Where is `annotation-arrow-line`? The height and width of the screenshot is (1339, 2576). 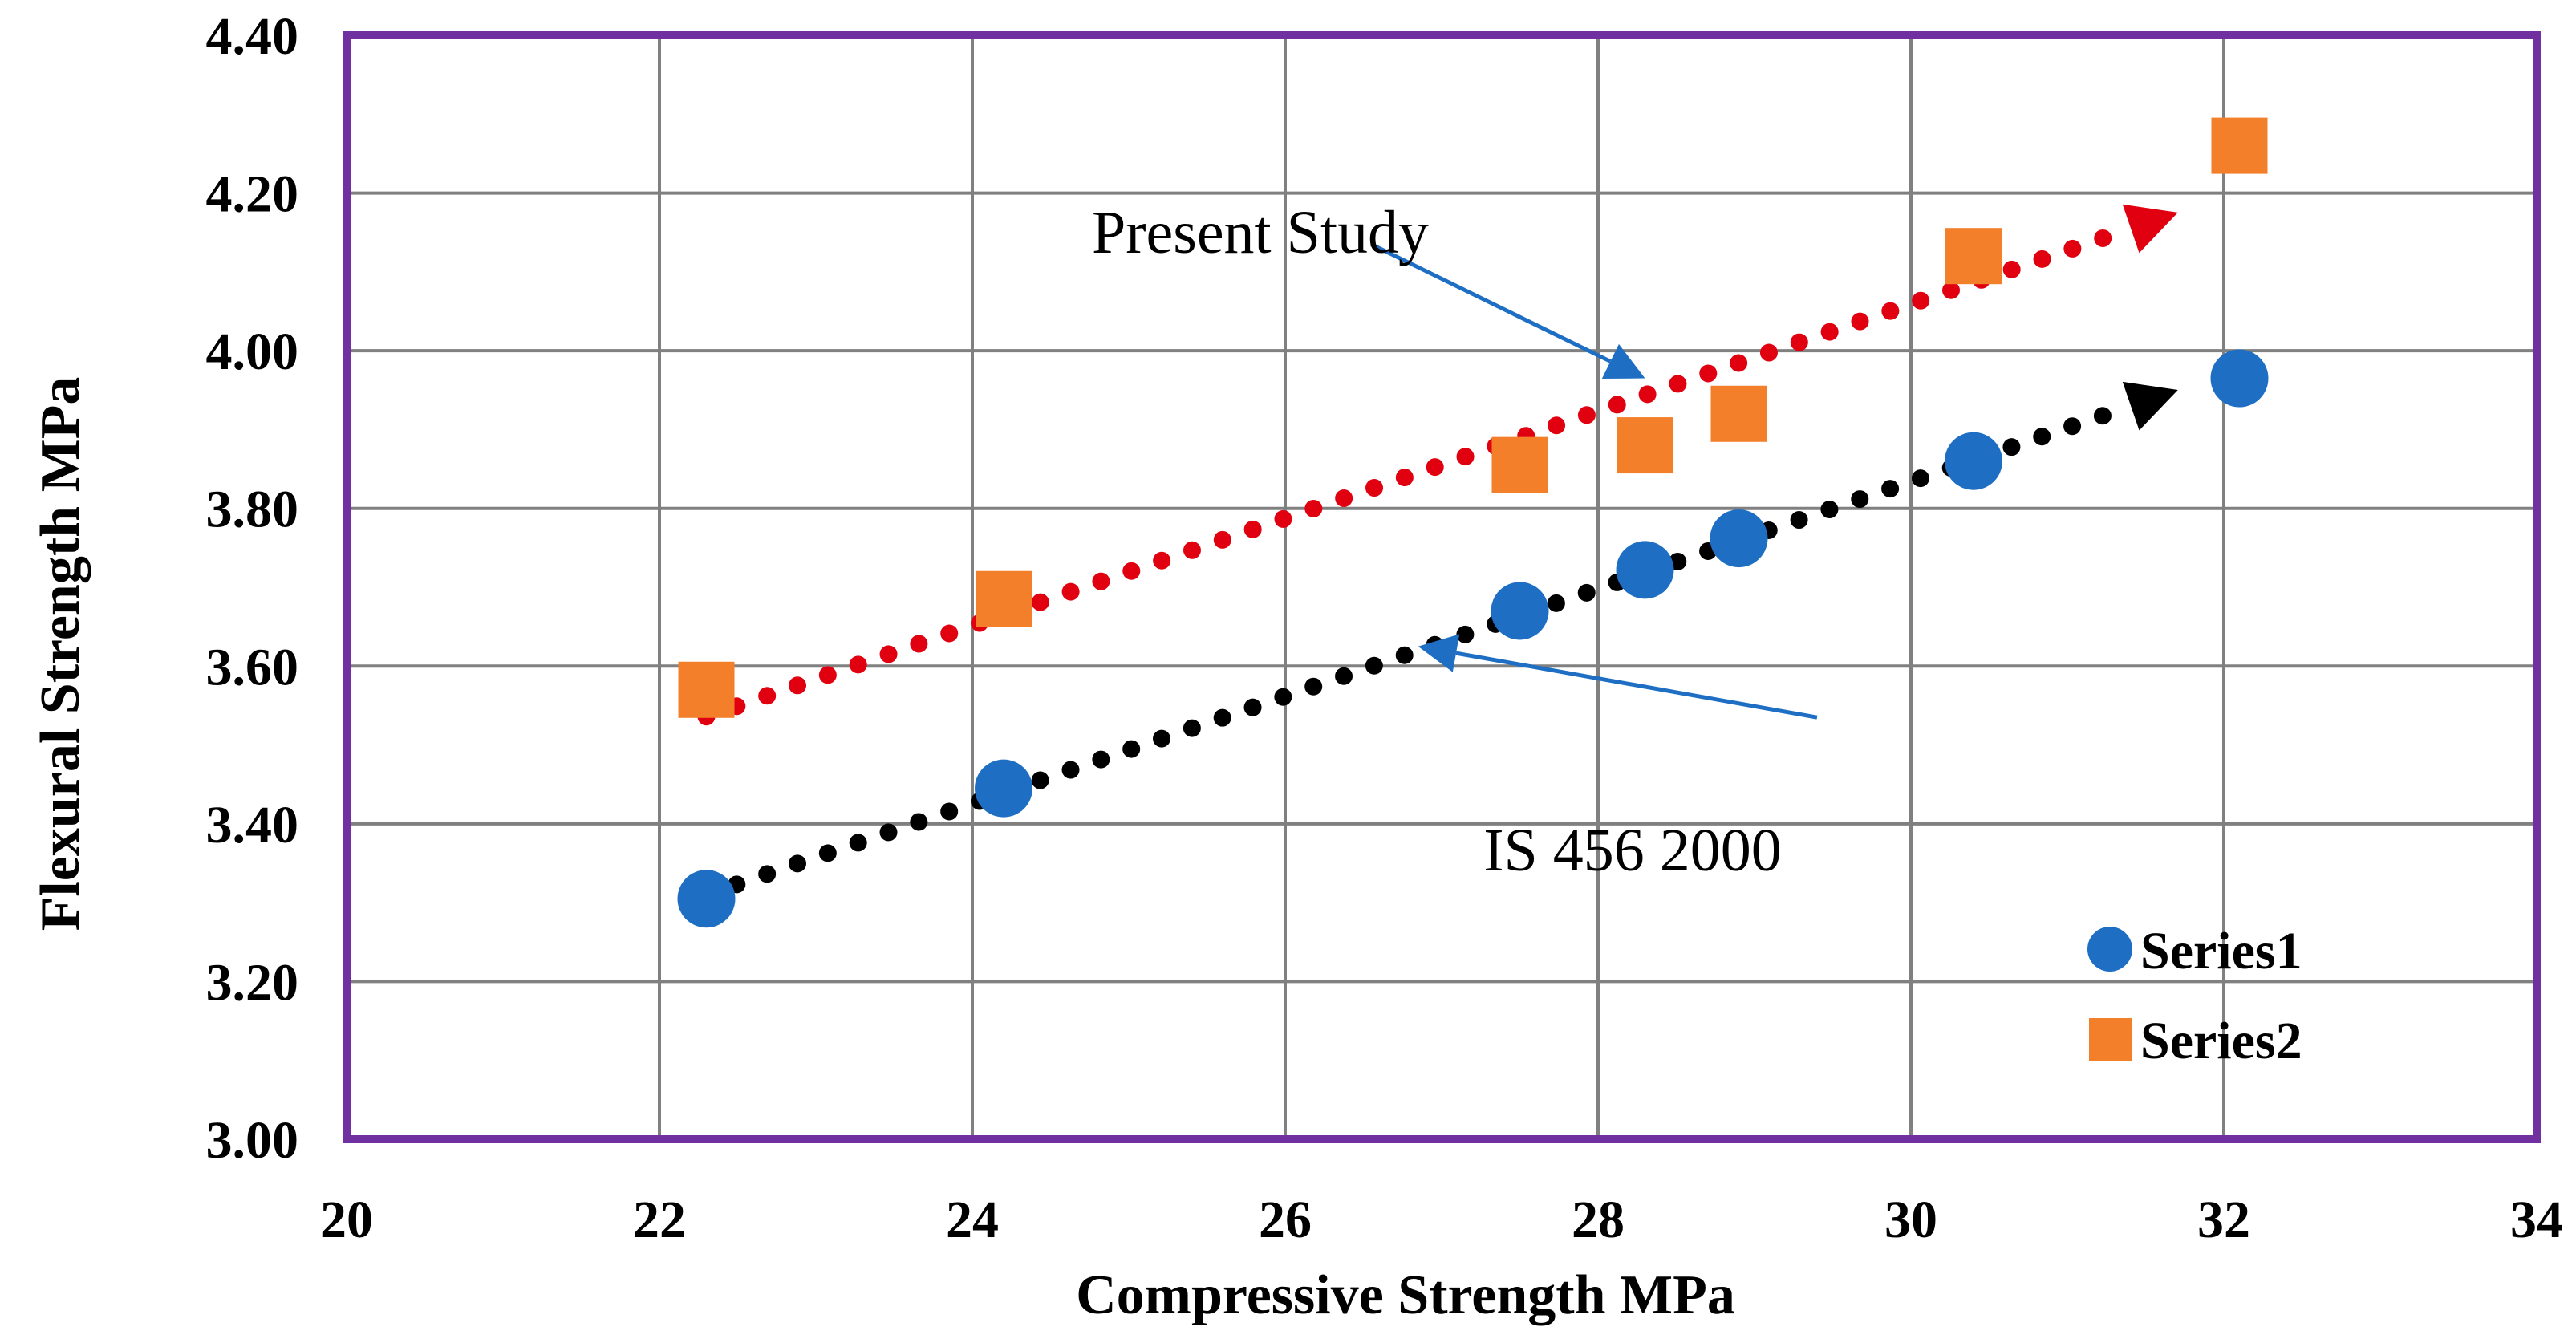 annotation-arrow-line is located at coordinates (1491, 302).